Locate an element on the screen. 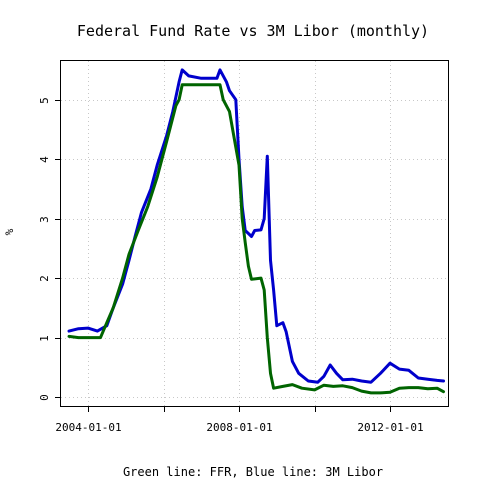  y-tick-label: 2 is located at coordinates (44, 278).